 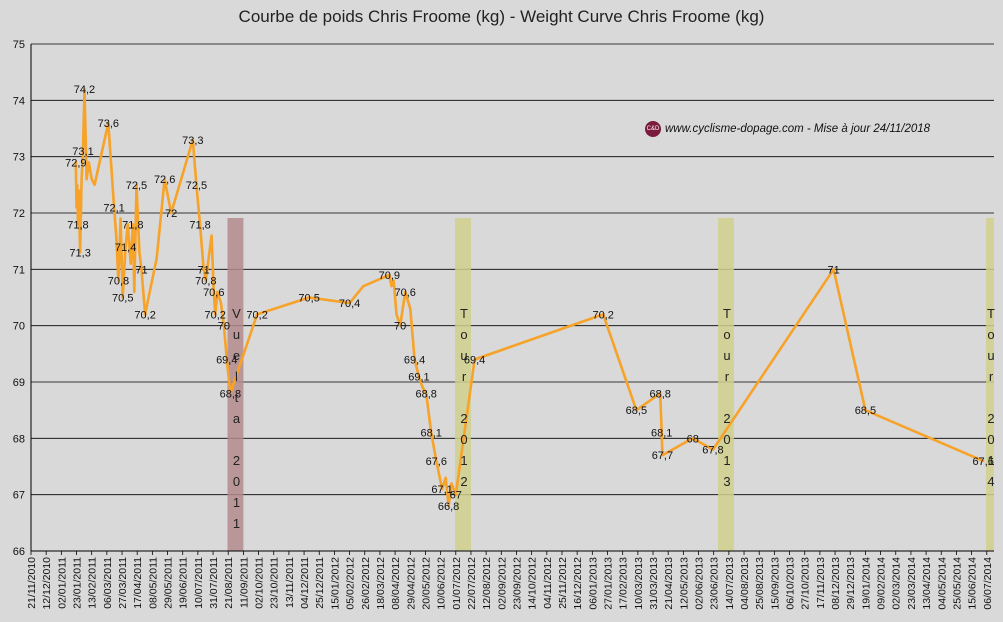 I want to click on event-label-2-6: 0, so click(x=726, y=439).